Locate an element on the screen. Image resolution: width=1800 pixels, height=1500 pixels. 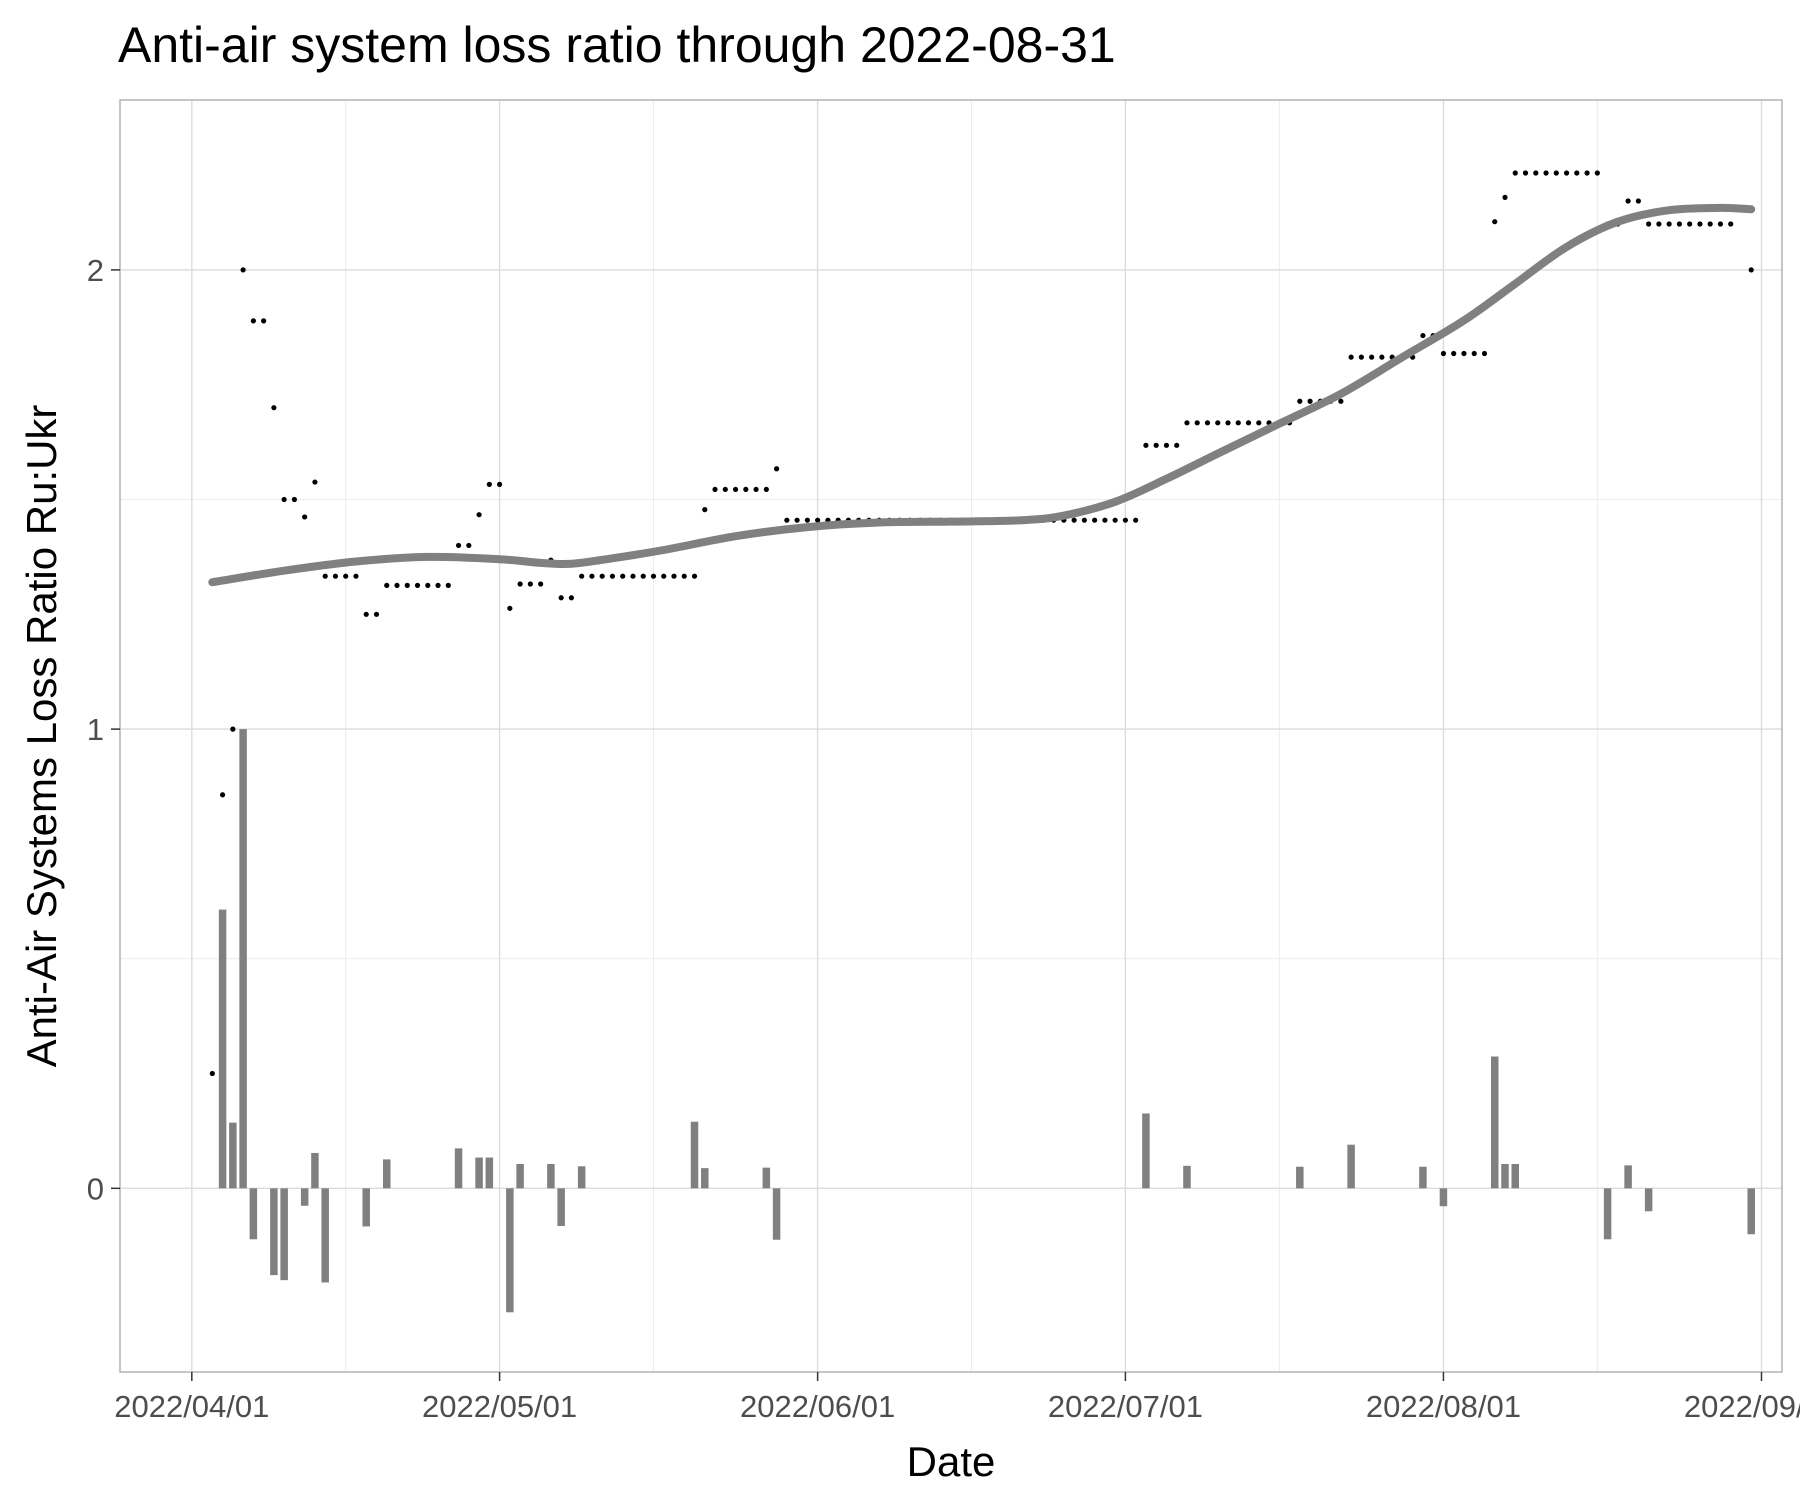
y-axis-title: Anti-Air Systems Loss Ratio Ru:Ukr is located at coordinates (41, 736).